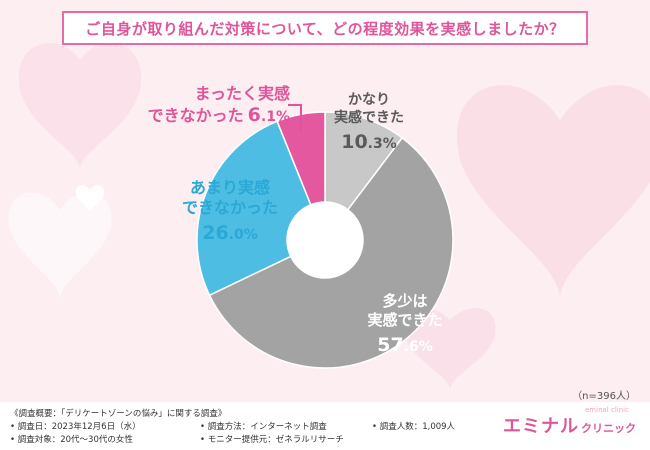  I want to click on clinic-logo: eminal clinic エミナル クリニック, so click(569, 421).